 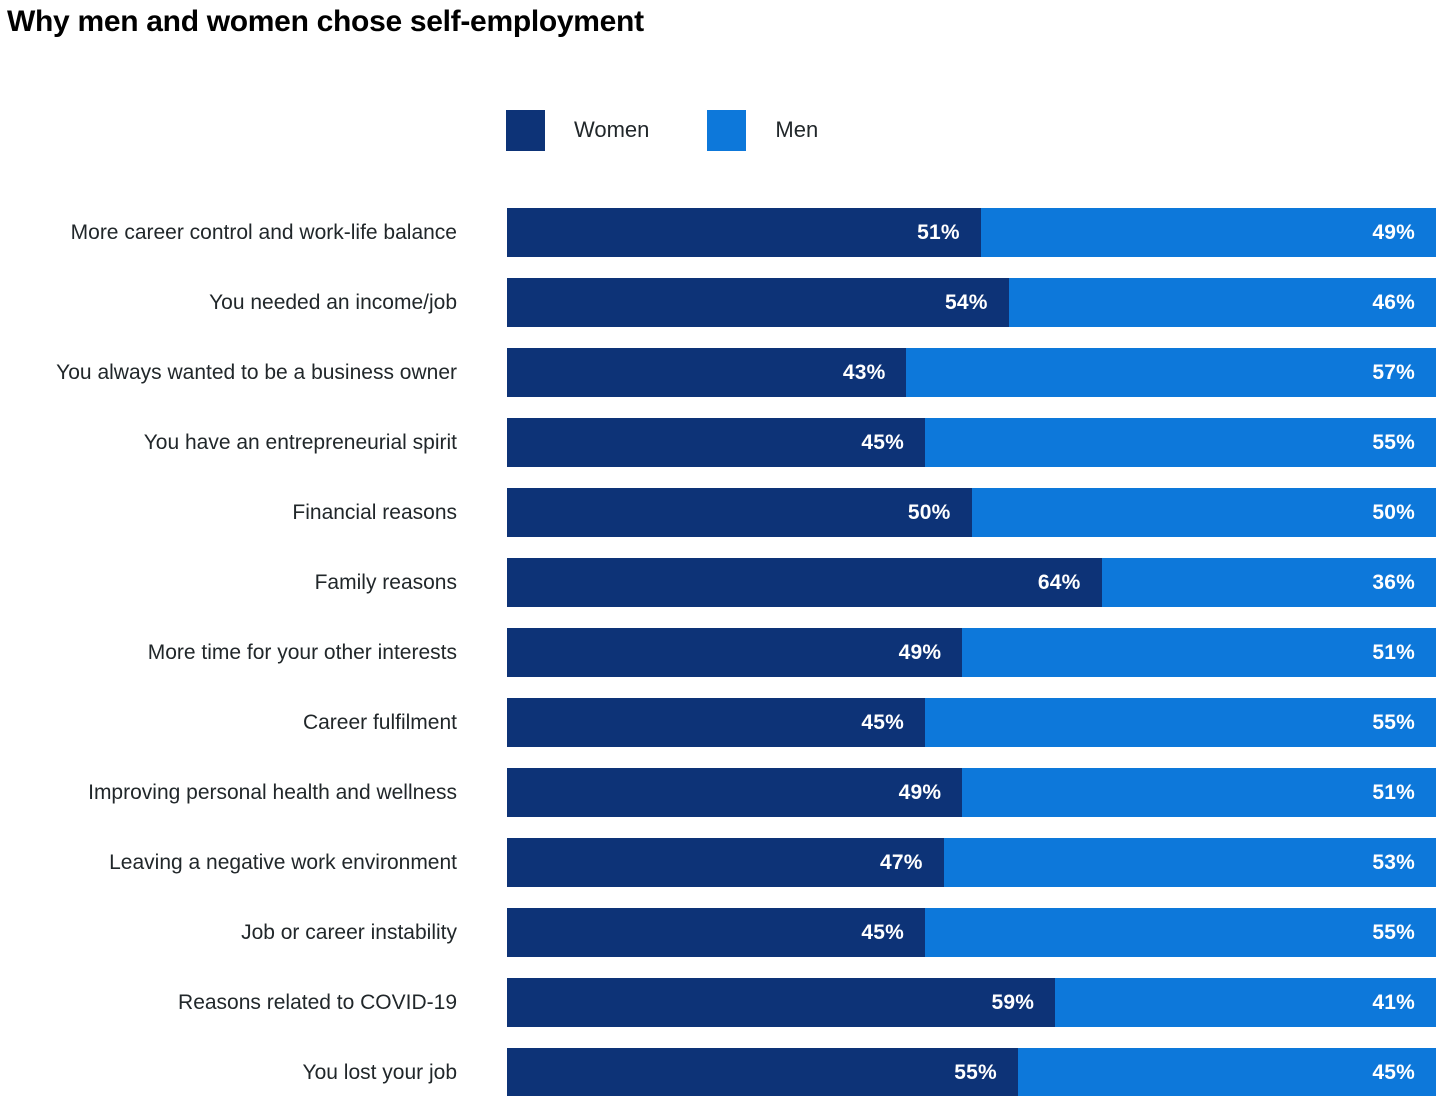 What do you see at coordinates (379, 722) in the screenshot?
I see `category-label: Career fulfilment` at bounding box center [379, 722].